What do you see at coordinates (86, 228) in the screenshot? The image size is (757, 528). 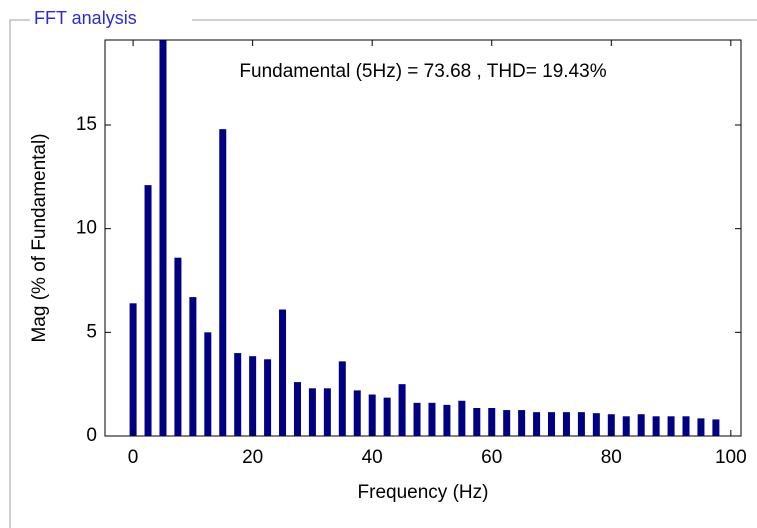 I see `y-tick-label: 10` at bounding box center [86, 228].